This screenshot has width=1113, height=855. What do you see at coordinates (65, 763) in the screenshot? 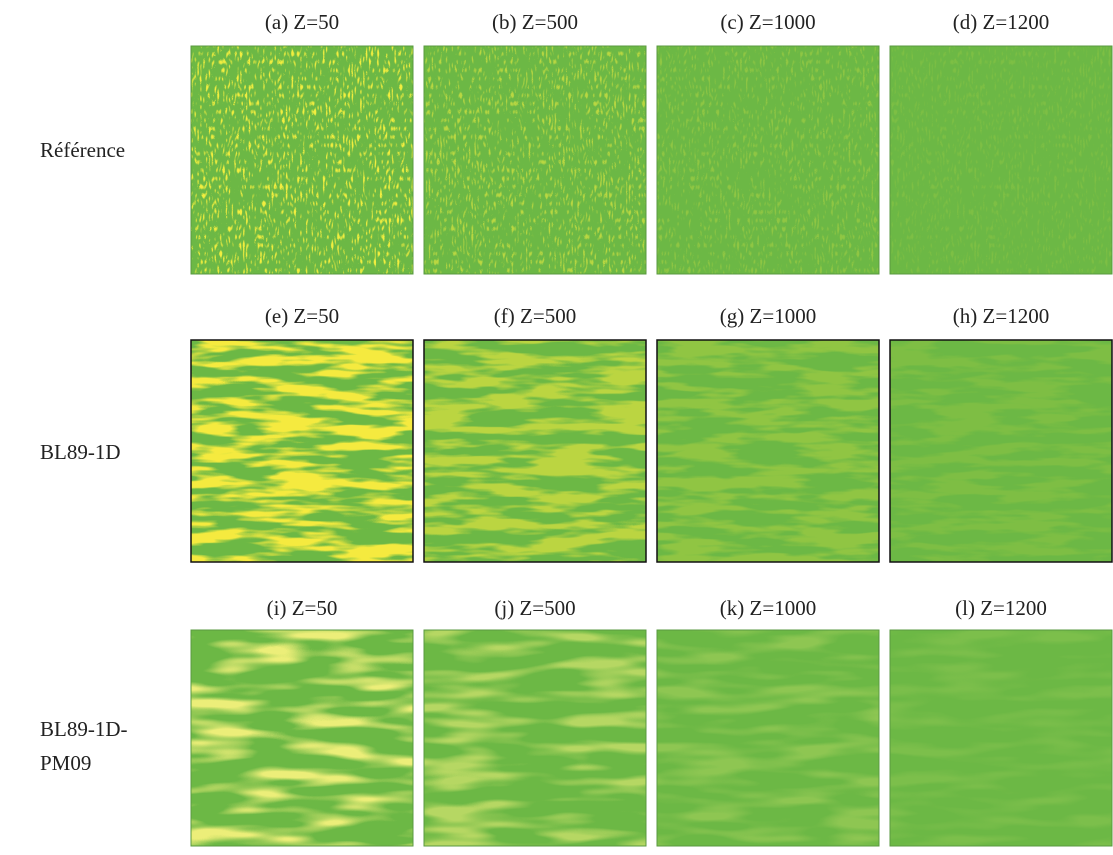
I see `row-label: PM09` at bounding box center [65, 763].